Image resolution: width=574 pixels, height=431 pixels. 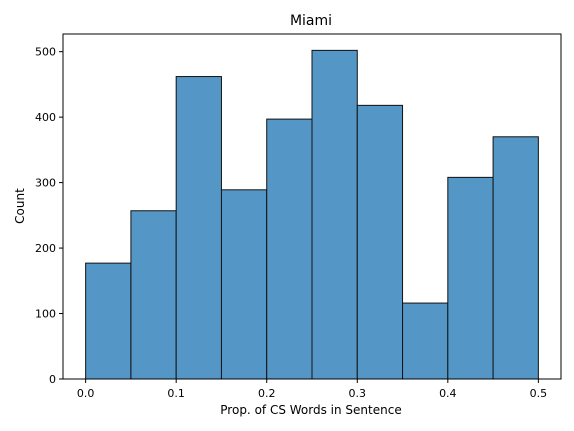 I want to click on x-tick-label-5: 0.5, so click(x=539, y=393).